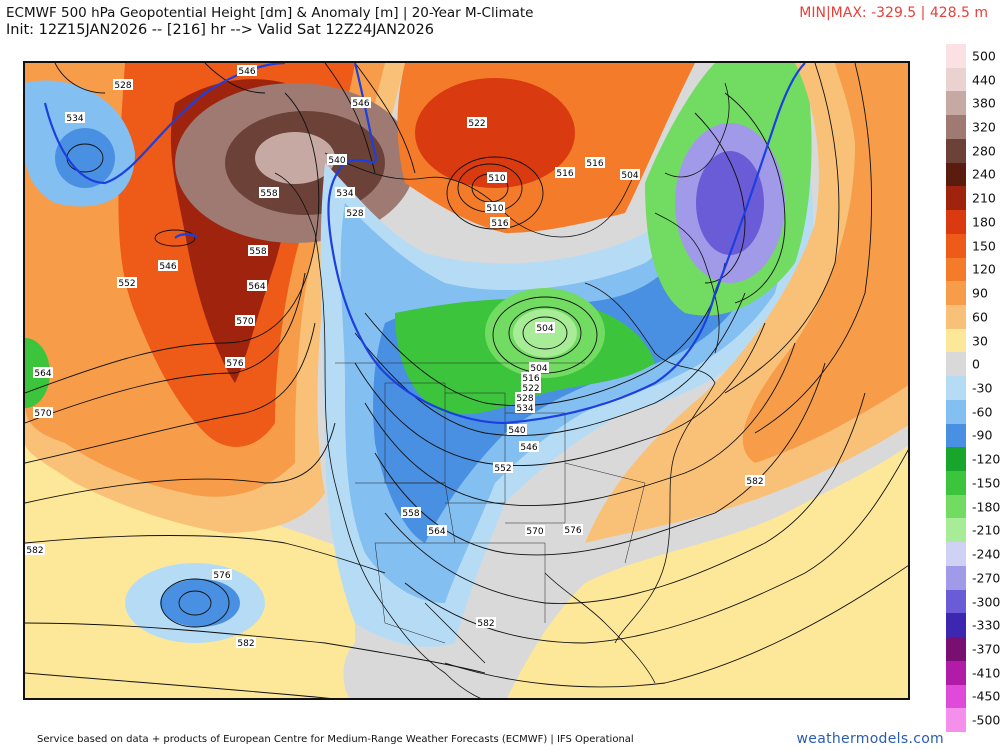 This screenshot has height=750, width=1000. I want to click on brand-link: weathermodels.com, so click(870, 739).